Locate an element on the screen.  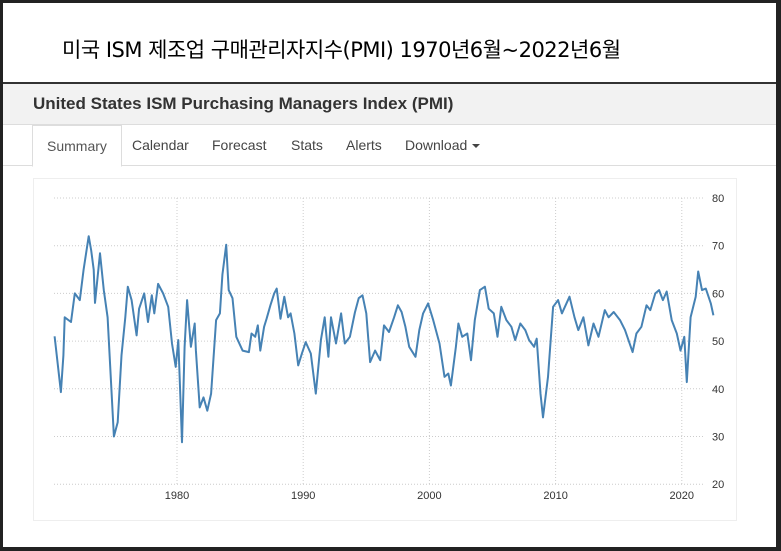
tab-alerts: Alerts is located at coordinates (364, 145).